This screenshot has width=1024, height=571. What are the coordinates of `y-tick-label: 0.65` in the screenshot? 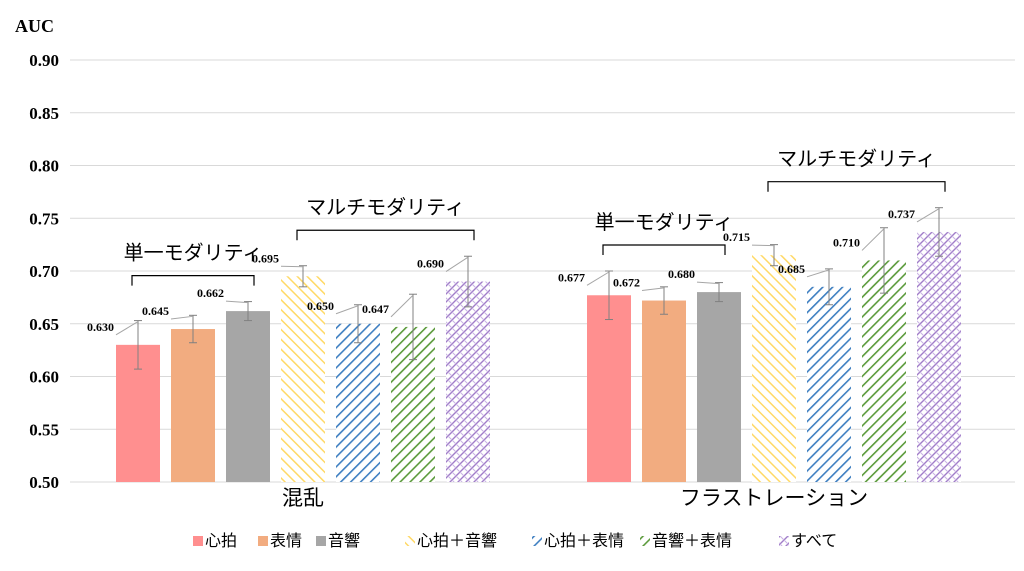 It's located at (44, 324).